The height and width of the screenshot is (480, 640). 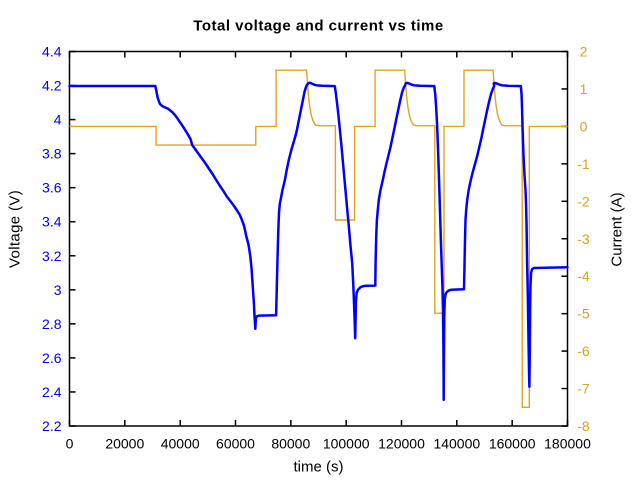 I want to click on svg-text: 140000, so click(x=456, y=444).